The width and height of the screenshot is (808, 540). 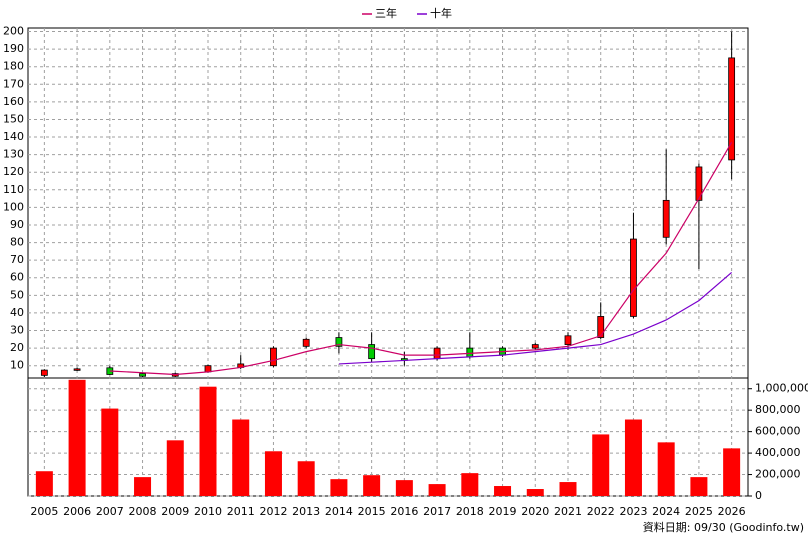 What do you see at coordinates (17, 365) in the screenshot?
I see `y-tick-label: 10` at bounding box center [17, 365].